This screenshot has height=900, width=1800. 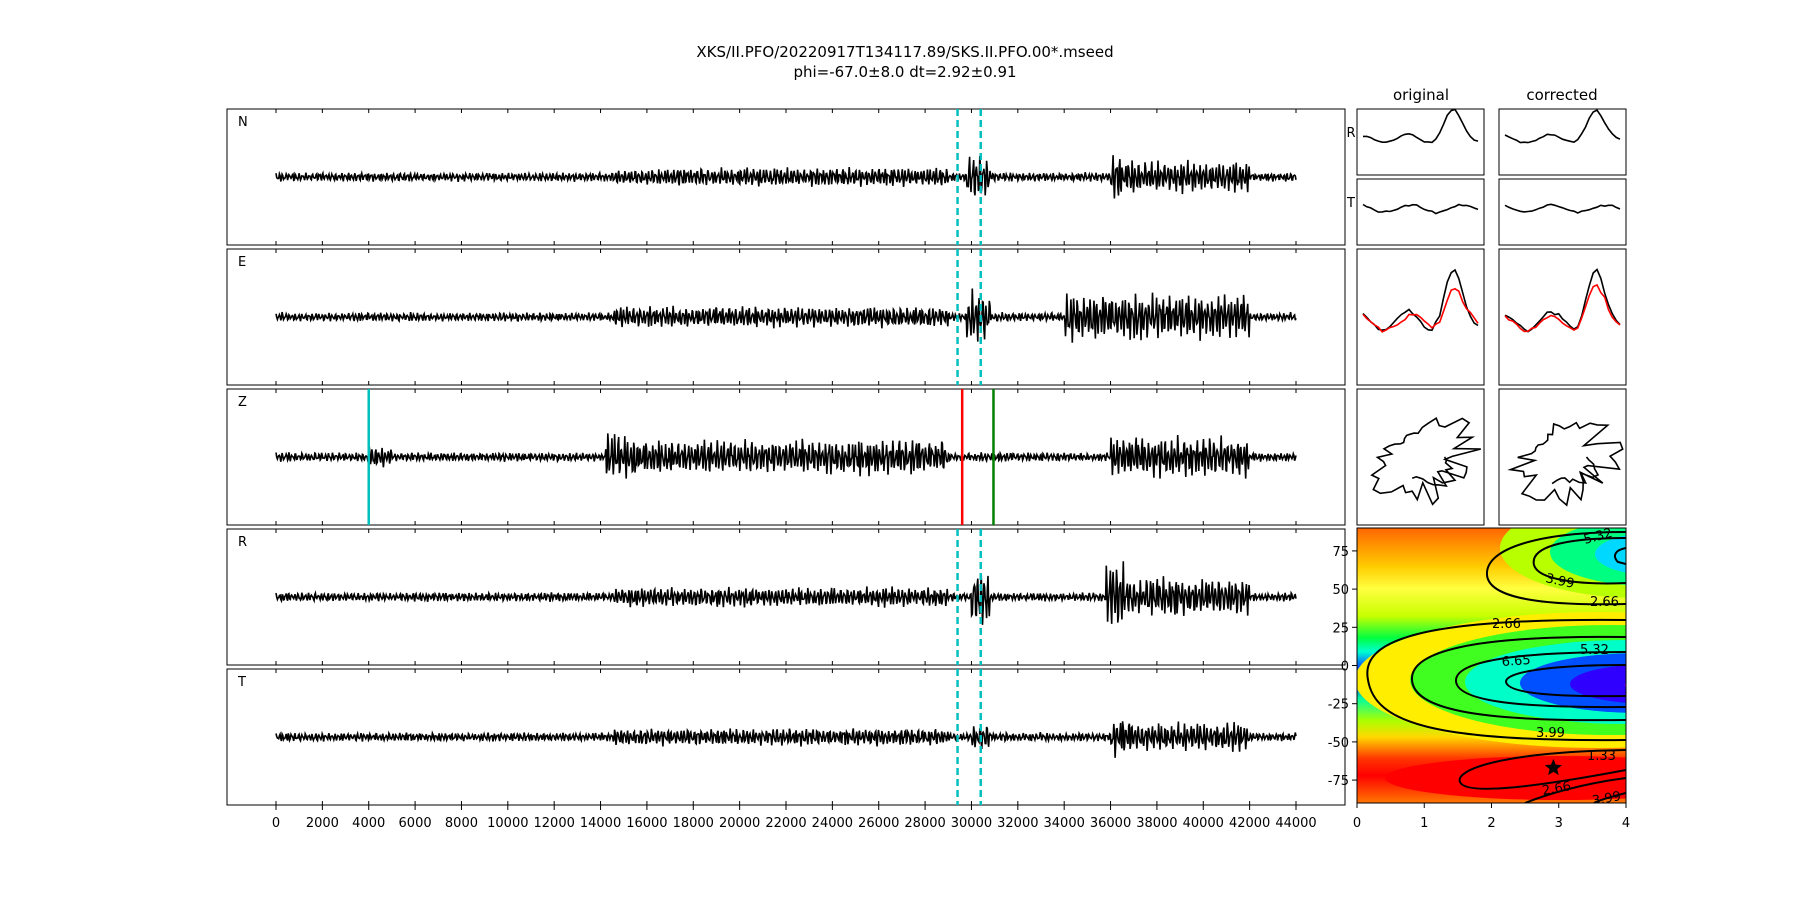 What do you see at coordinates (1486, 317) in the screenshot?
I see `small-panels: RT` at bounding box center [1486, 317].